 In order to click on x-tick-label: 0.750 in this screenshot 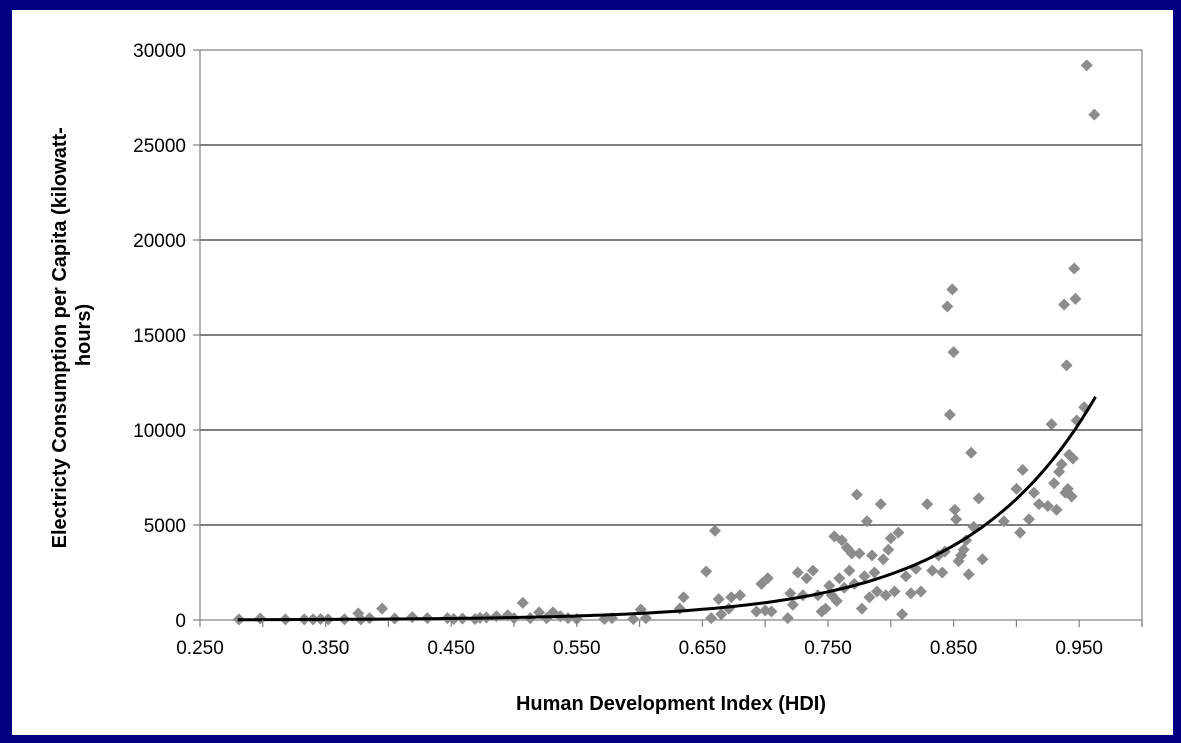, I will do `click(828, 648)`.